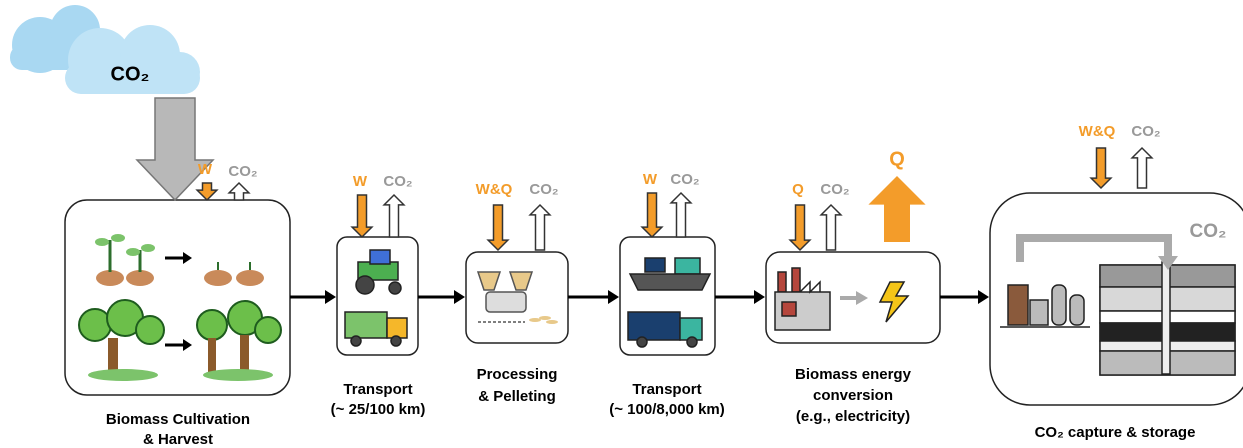 The image size is (1243, 448). What do you see at coordinates (798, 189) in the screenshot?
I see `input-label: Q` at bounding box center [798, 189].